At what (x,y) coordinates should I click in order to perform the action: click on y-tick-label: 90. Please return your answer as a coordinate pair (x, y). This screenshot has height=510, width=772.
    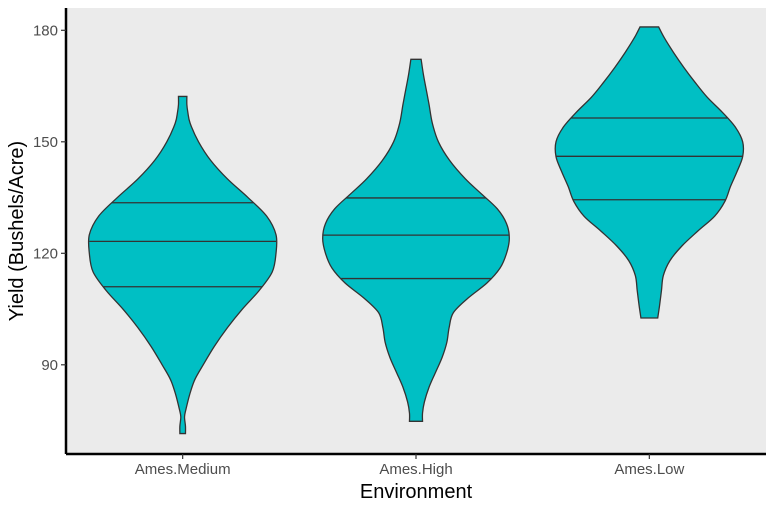
    Looking at the image, I should click on (49, 365).